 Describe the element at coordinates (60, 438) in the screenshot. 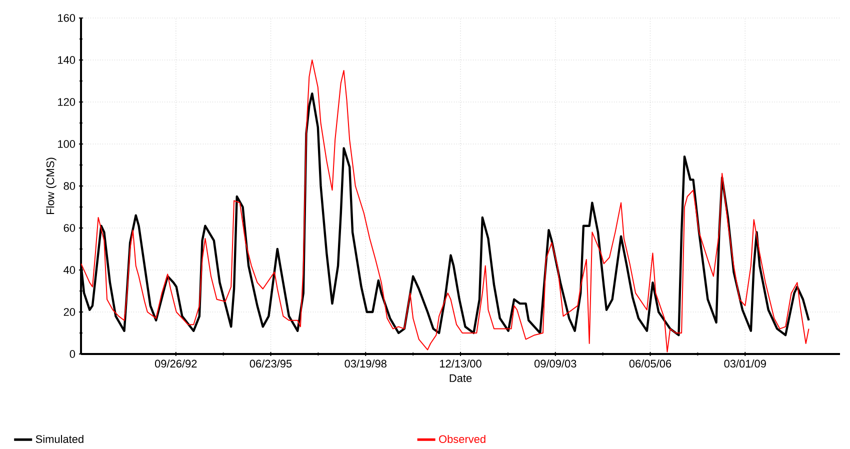

I see `legend-label: Simulated` at that location.